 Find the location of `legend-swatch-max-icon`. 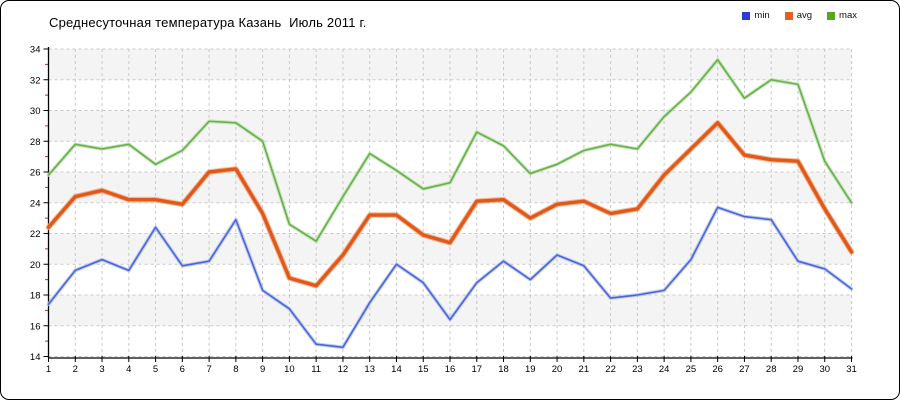

legend-swatch-max-icon is located at coordinates (831, 15).